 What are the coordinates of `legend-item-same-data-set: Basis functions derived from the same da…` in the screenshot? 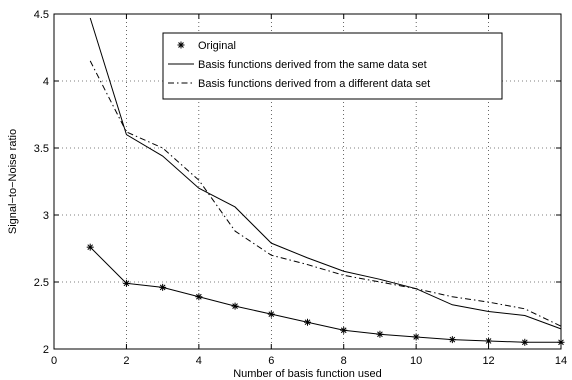 It's located at (297, 65).